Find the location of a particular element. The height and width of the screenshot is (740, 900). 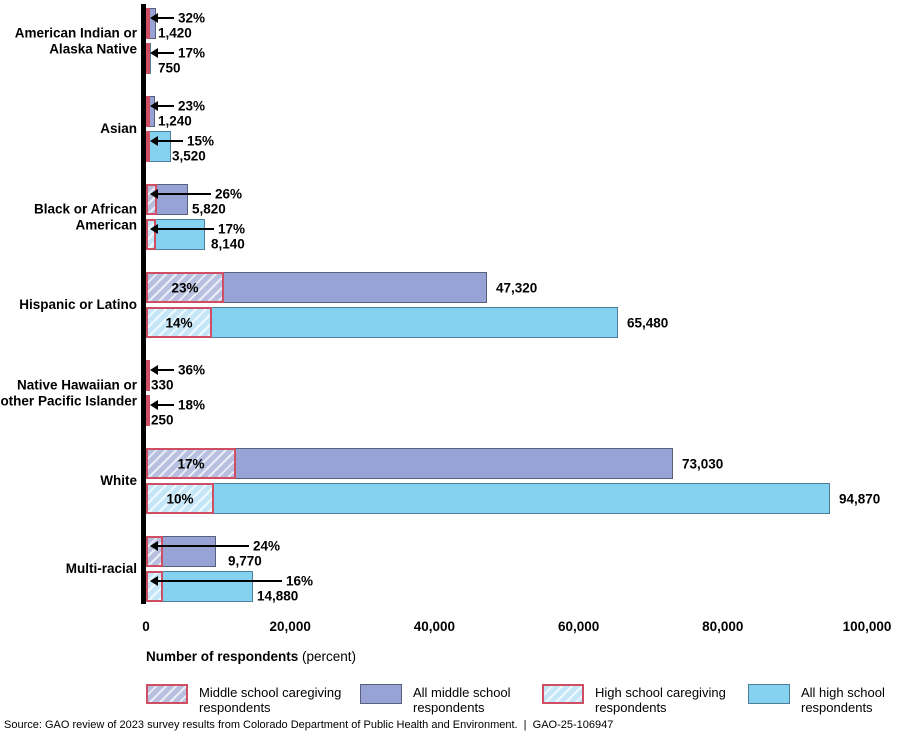

category-label-line: White is located at coordinates (118, 481).